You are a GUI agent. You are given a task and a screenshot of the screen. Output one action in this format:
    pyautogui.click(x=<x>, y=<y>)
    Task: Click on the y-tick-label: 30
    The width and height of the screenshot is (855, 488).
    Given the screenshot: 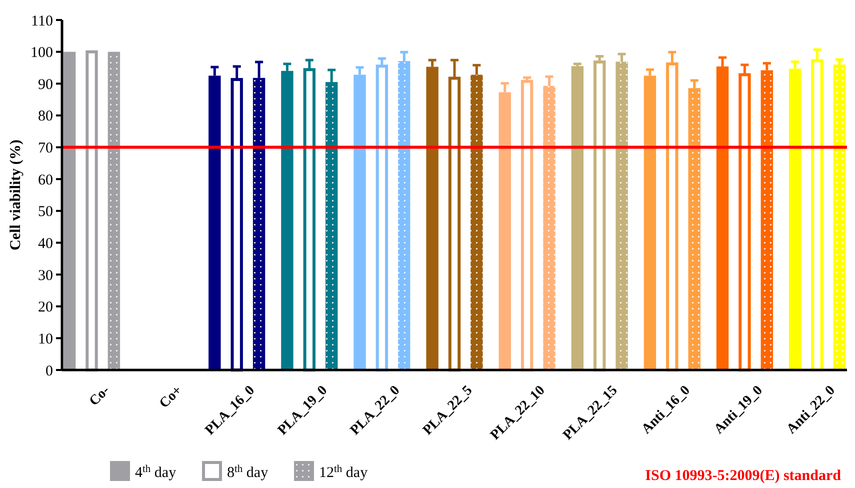 What is the action you would take?
    pyautogui.click(x=45, y=276)
    